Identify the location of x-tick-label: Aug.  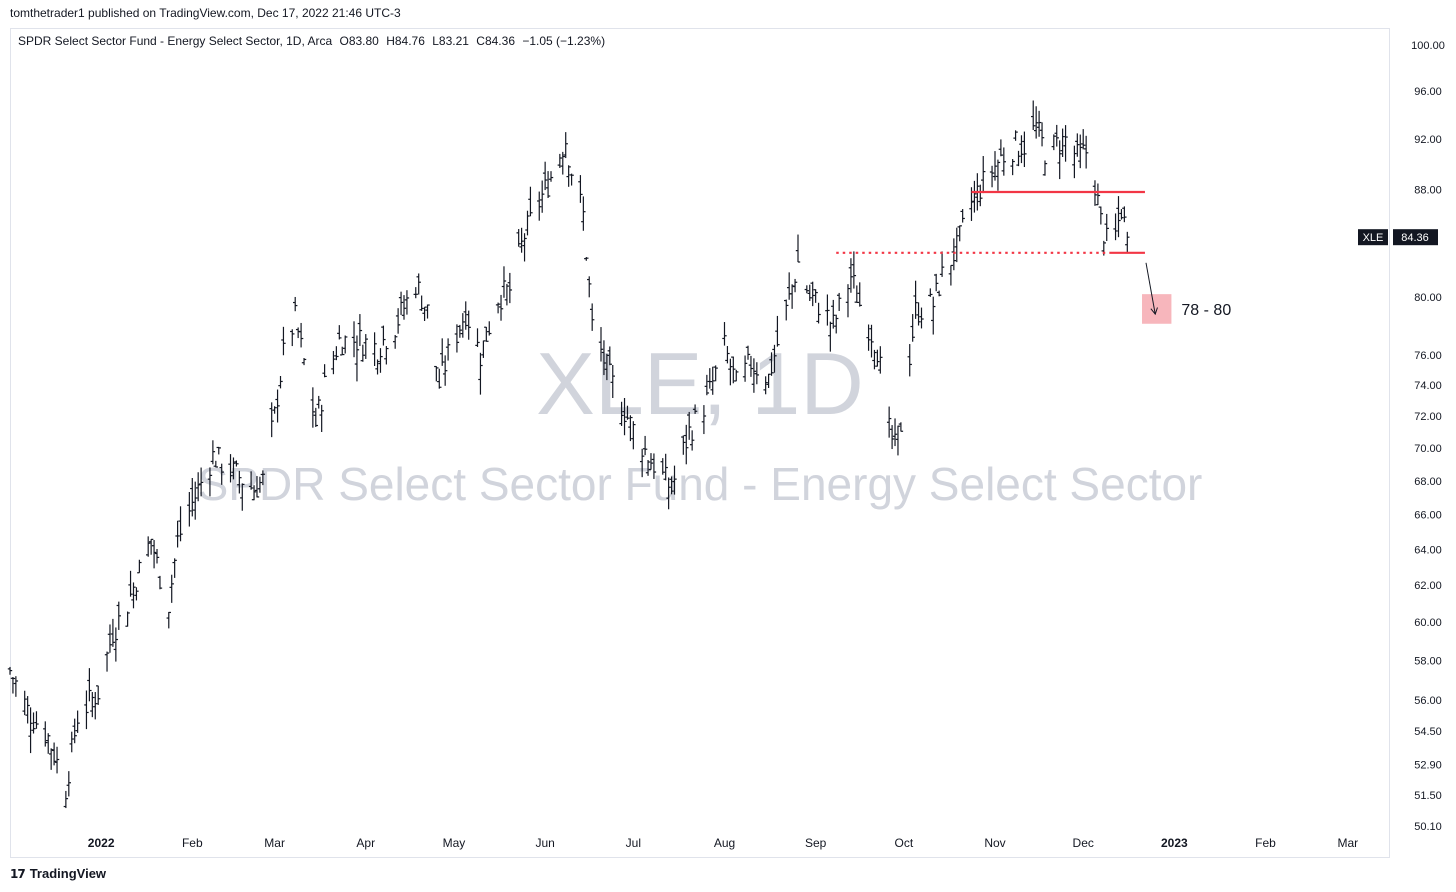
(724, 843).